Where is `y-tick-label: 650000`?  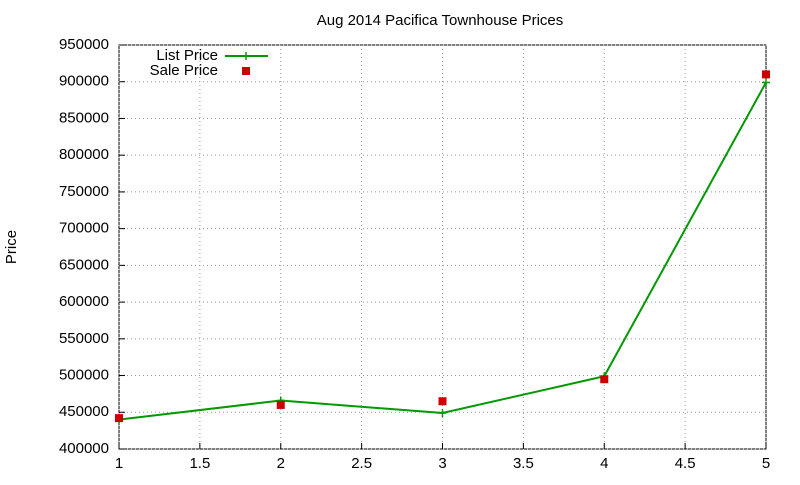
y-tick-label: 650000 is located at coordinates (84, 264).